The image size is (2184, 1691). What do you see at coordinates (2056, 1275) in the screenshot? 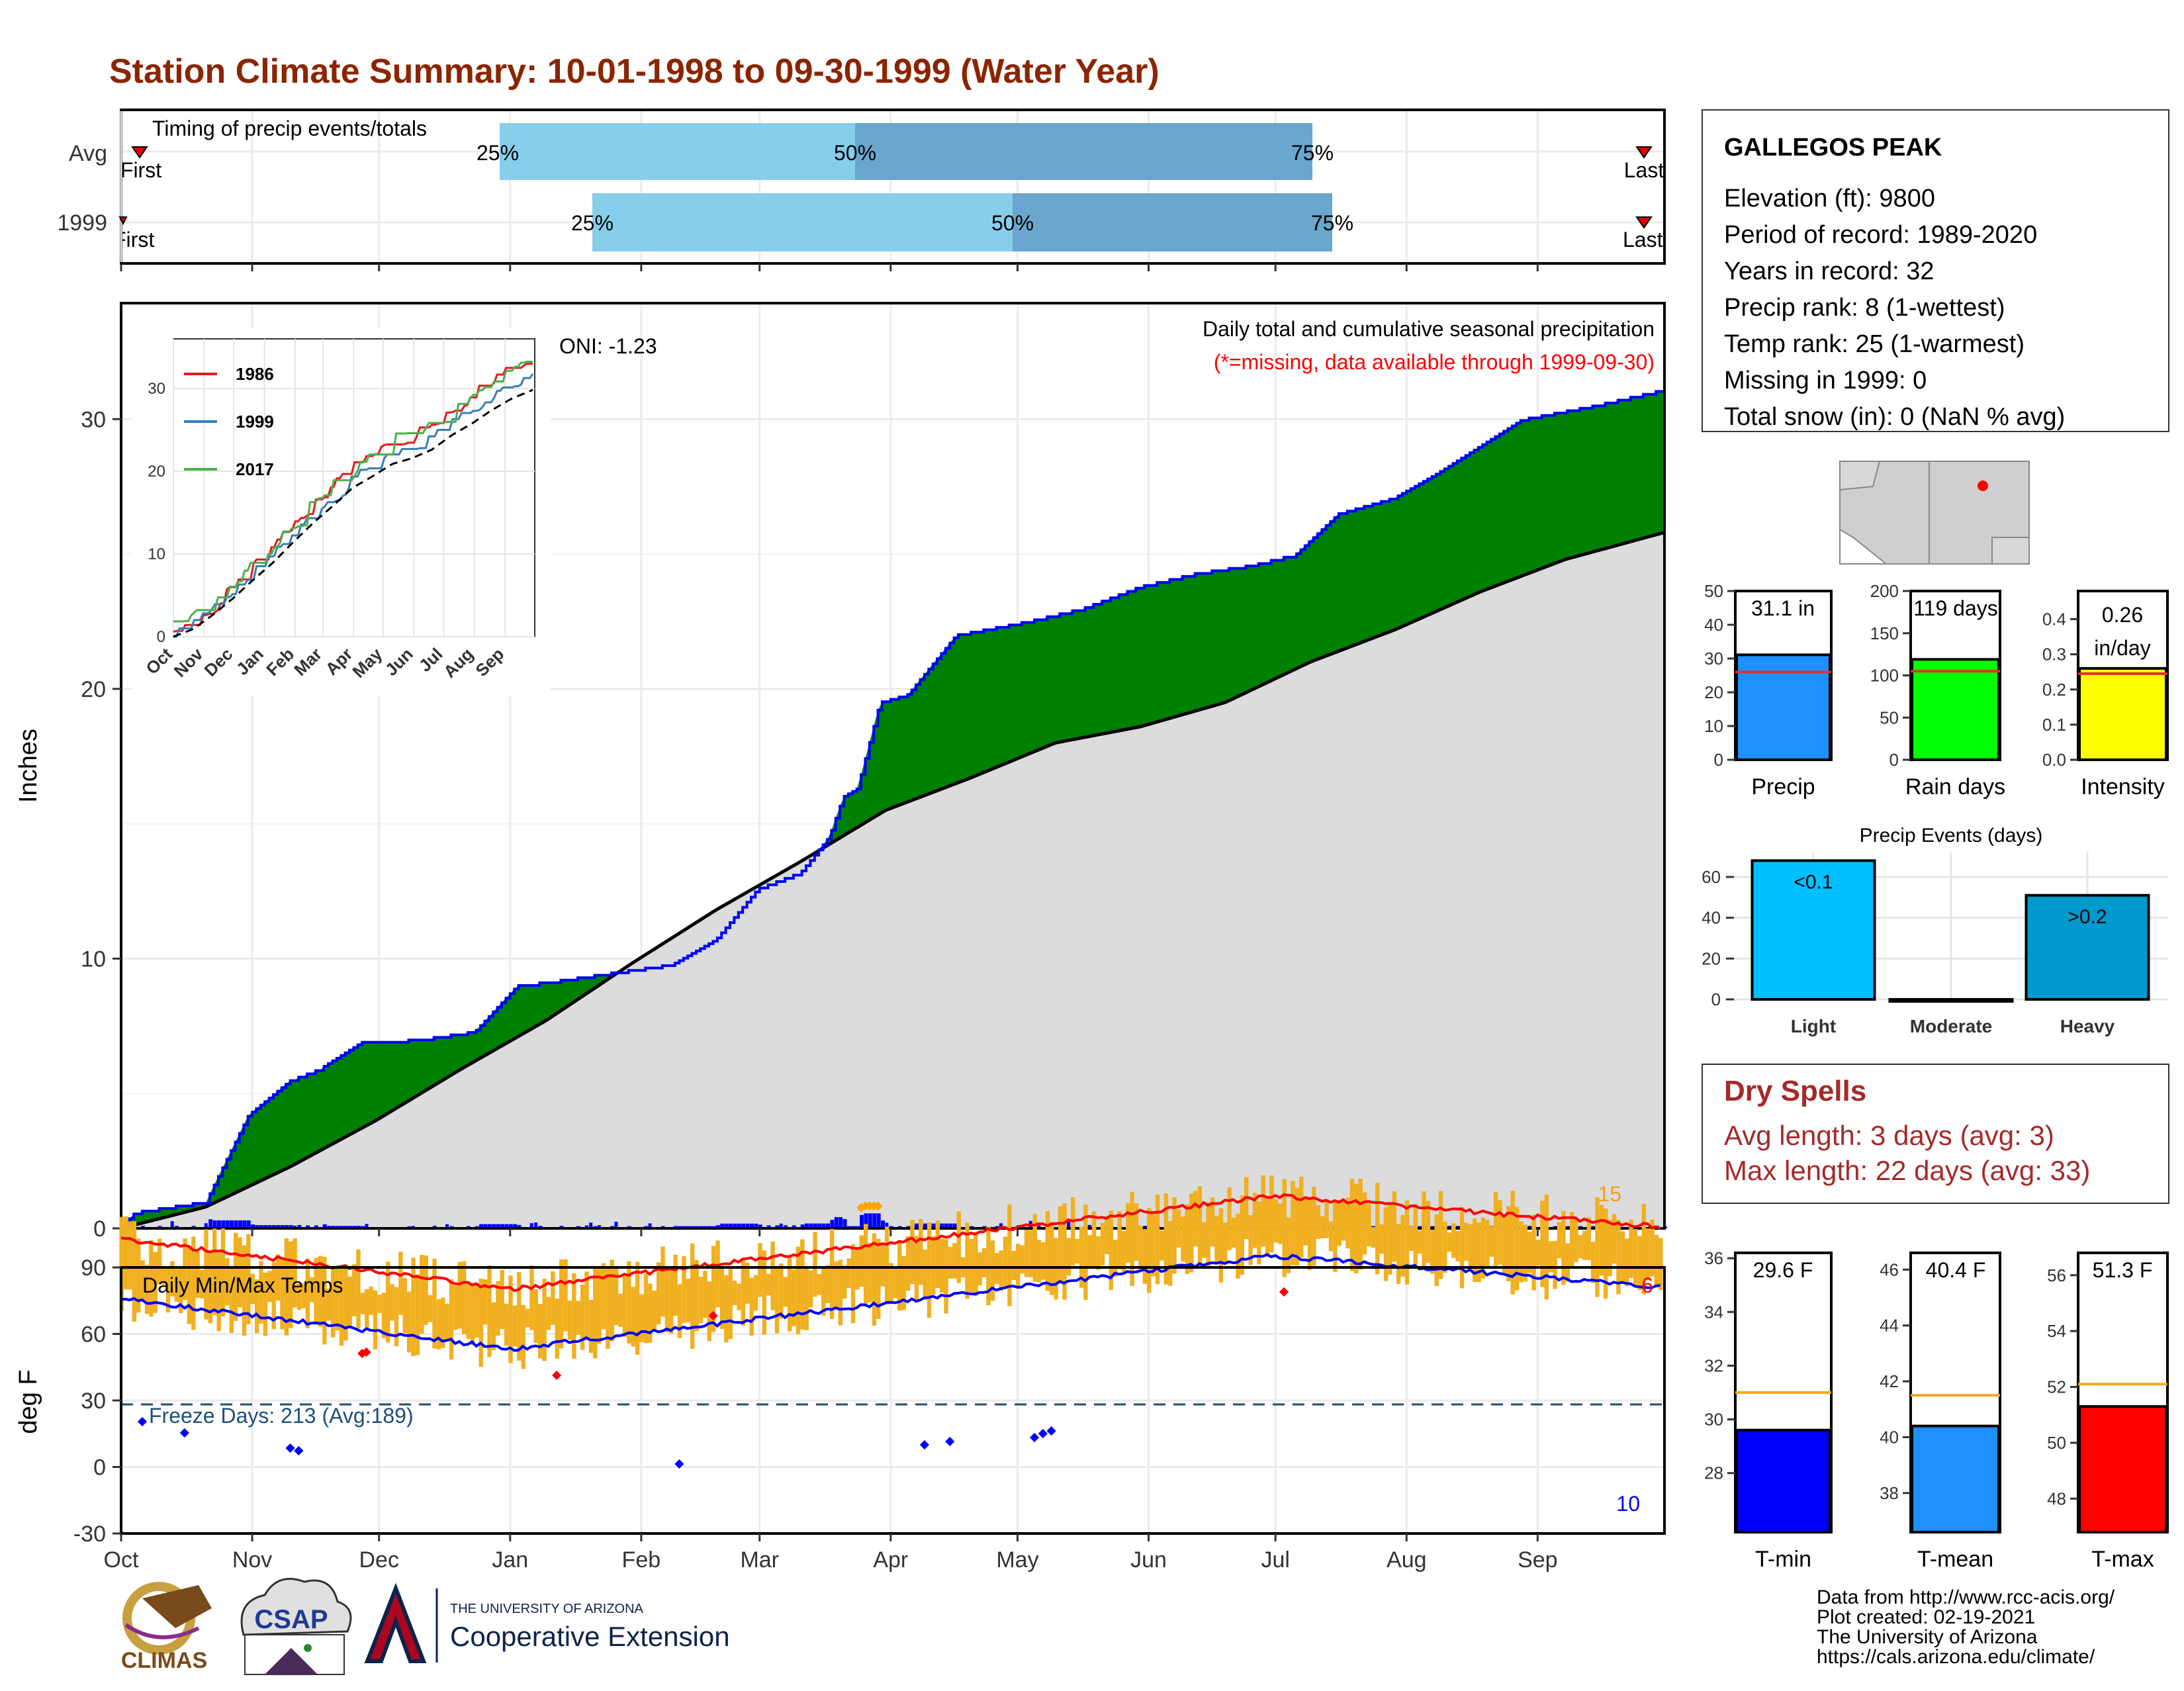
I see `summary-bar-tick-label: 56` at bounding box center [2056, 1275].